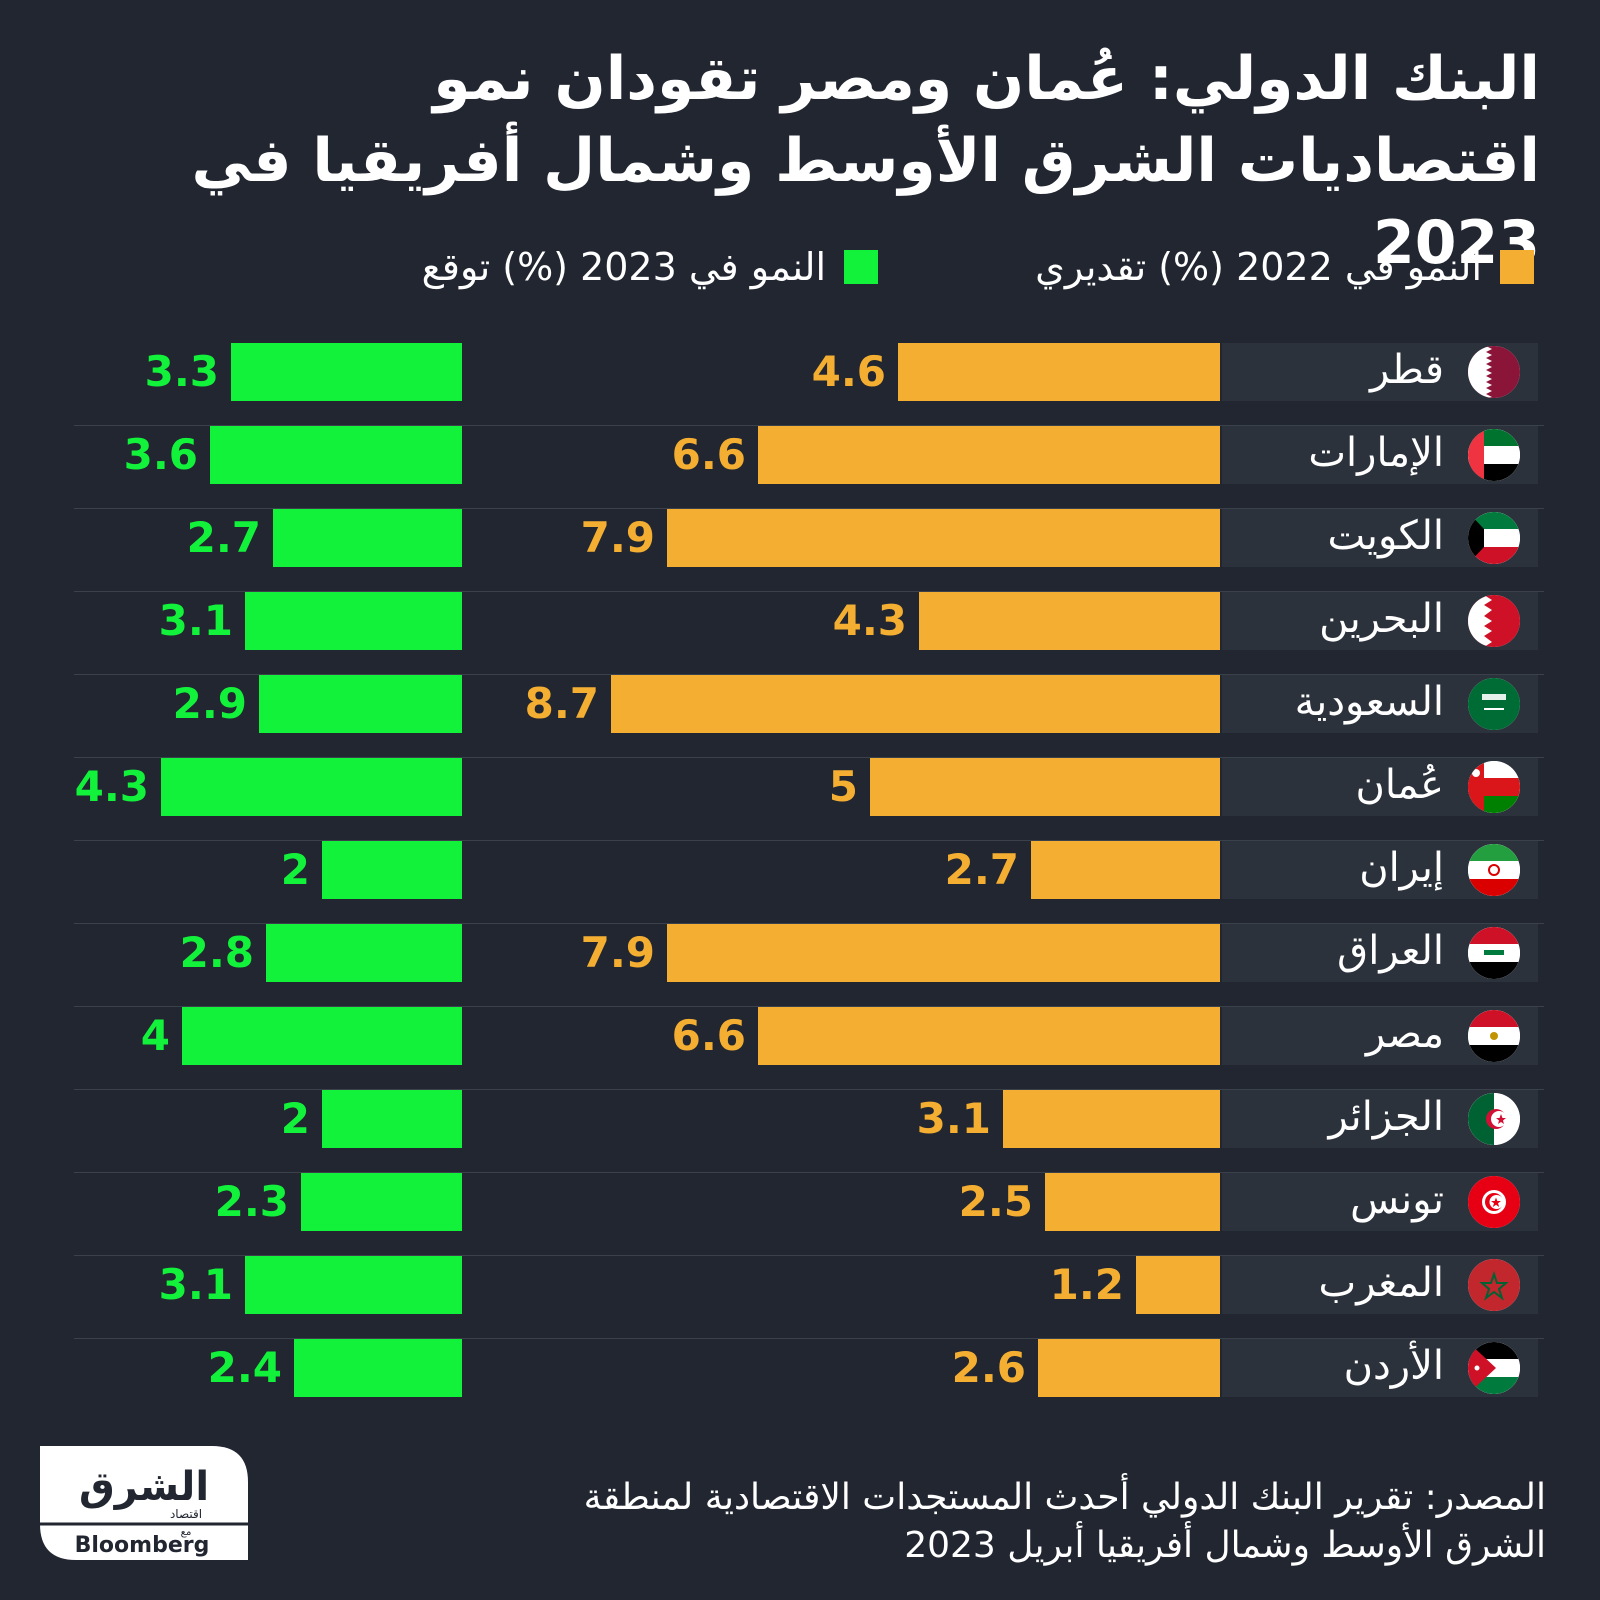 The image size is (1600, 1600). I want to click on value-label-2023: 3.3, so click(181, 371).